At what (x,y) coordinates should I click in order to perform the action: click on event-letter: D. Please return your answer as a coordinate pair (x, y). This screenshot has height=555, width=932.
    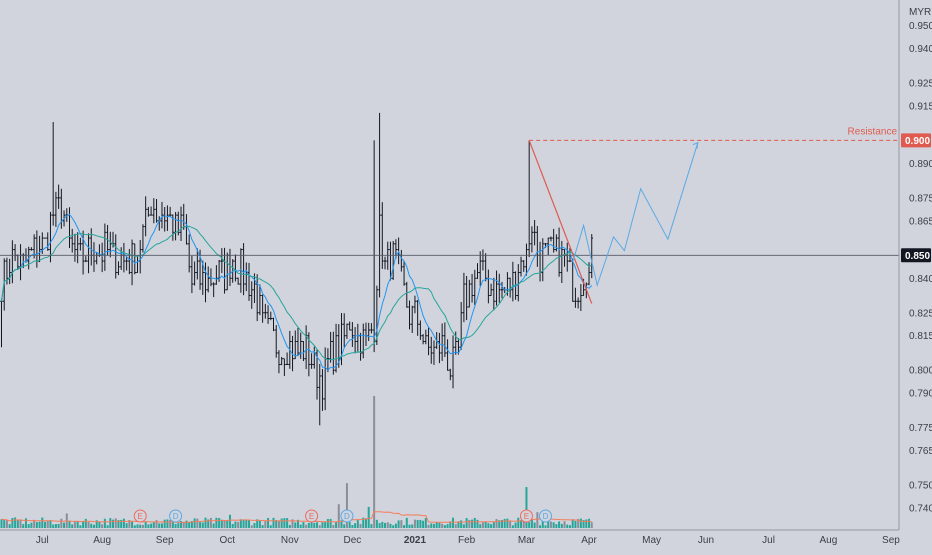
    Looking at the image, I should click on (546, 516).